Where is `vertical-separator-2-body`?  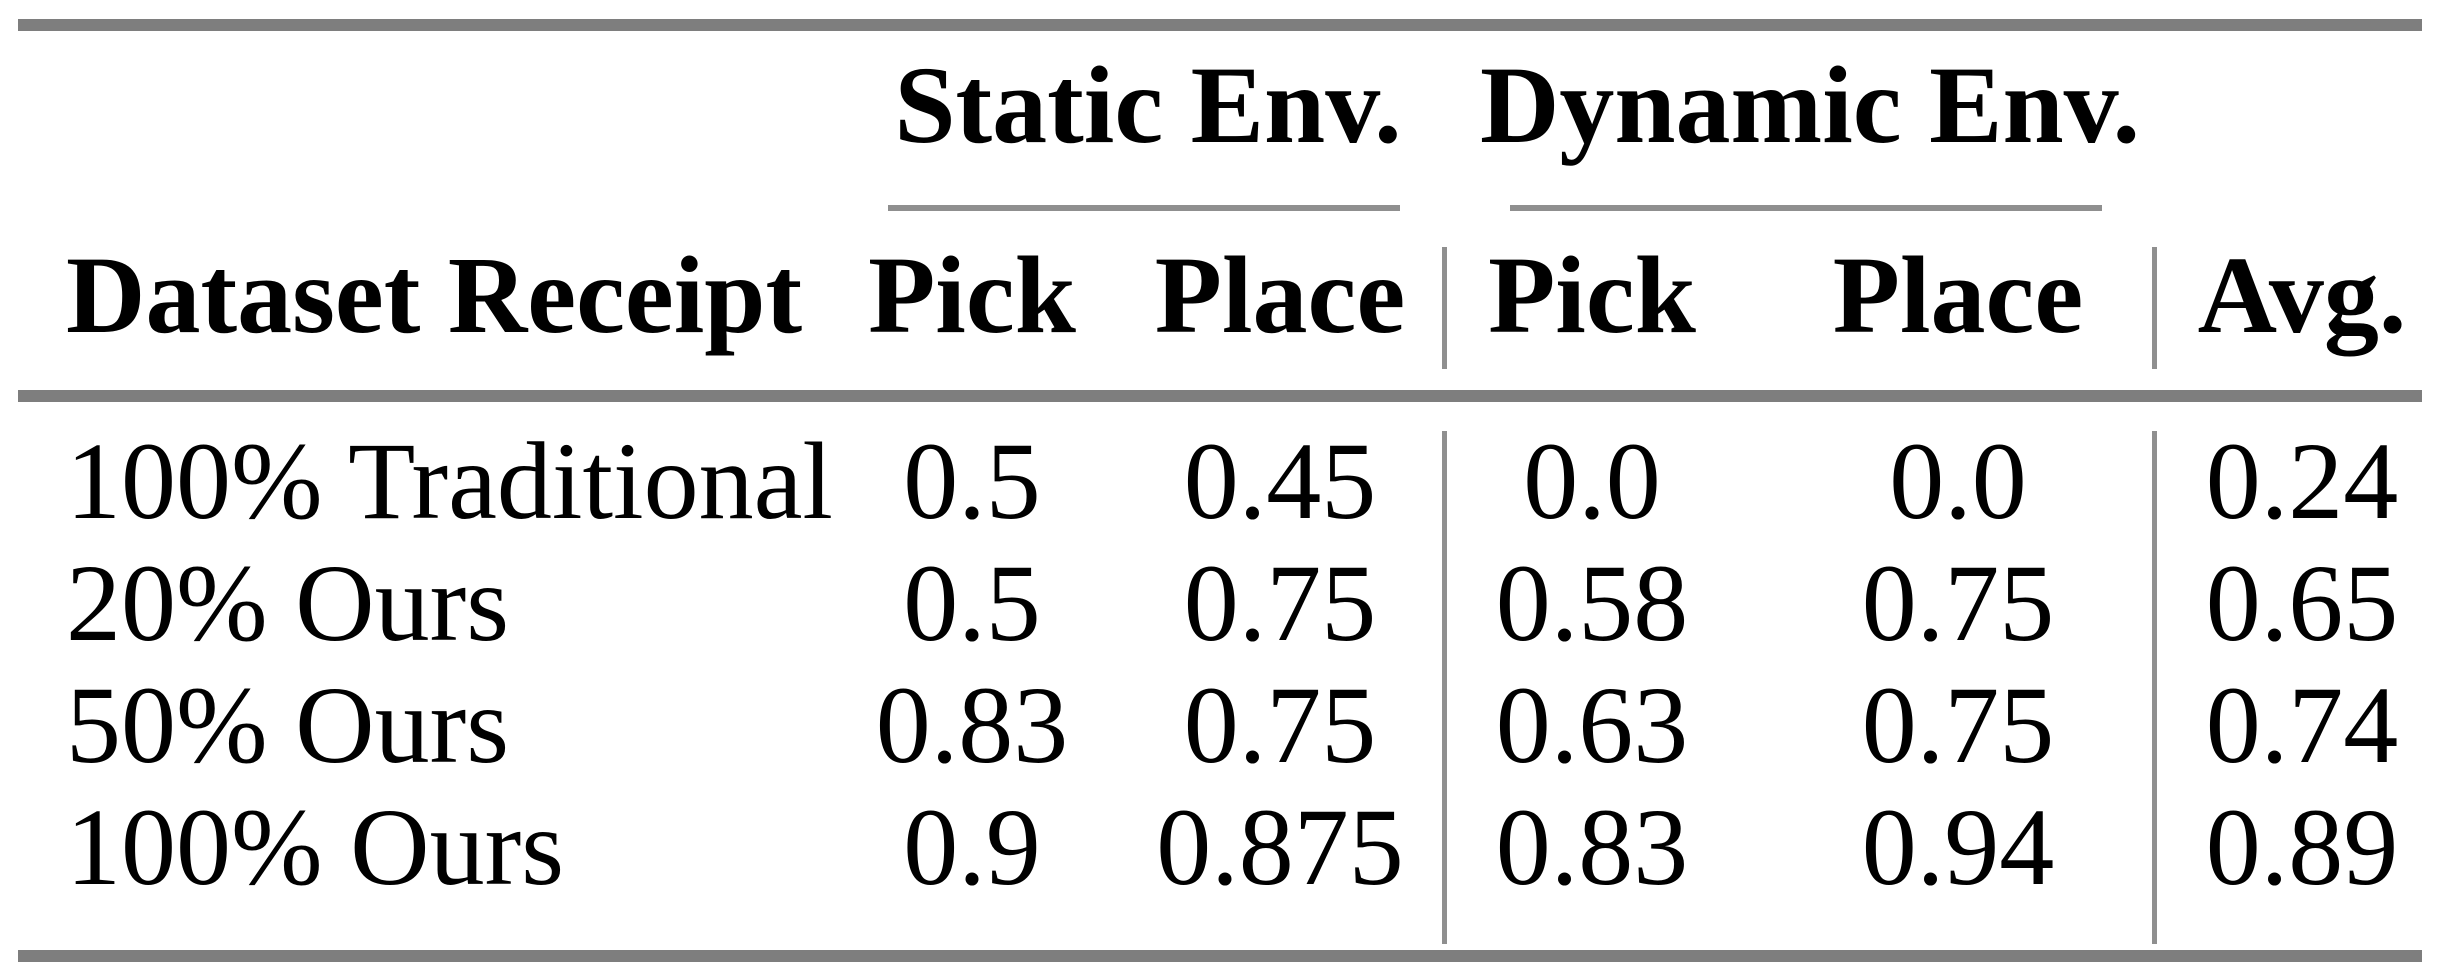 vertical-separator-2-body is located at coordinates (2154, 687).